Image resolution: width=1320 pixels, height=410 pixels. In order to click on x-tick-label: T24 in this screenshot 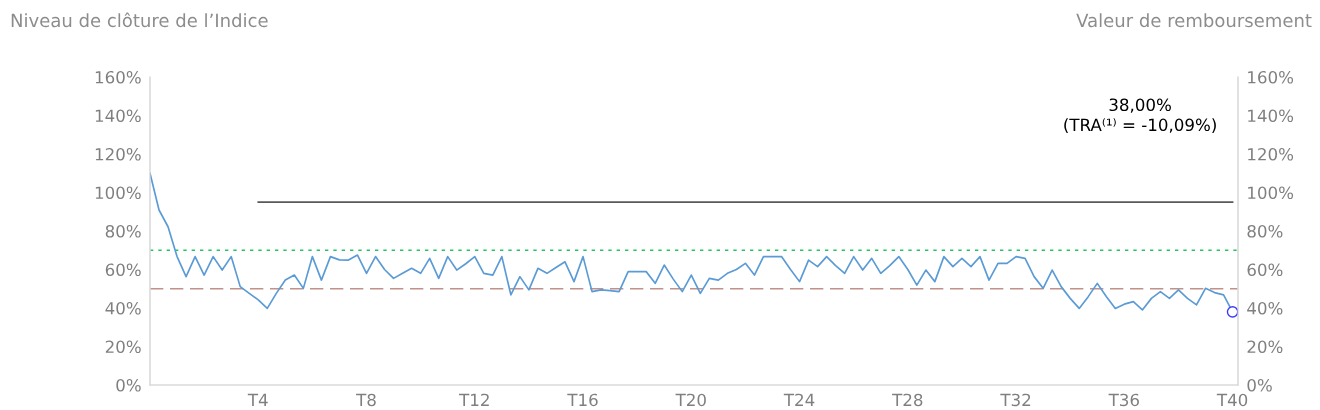, I will do `click(799, 399)`.